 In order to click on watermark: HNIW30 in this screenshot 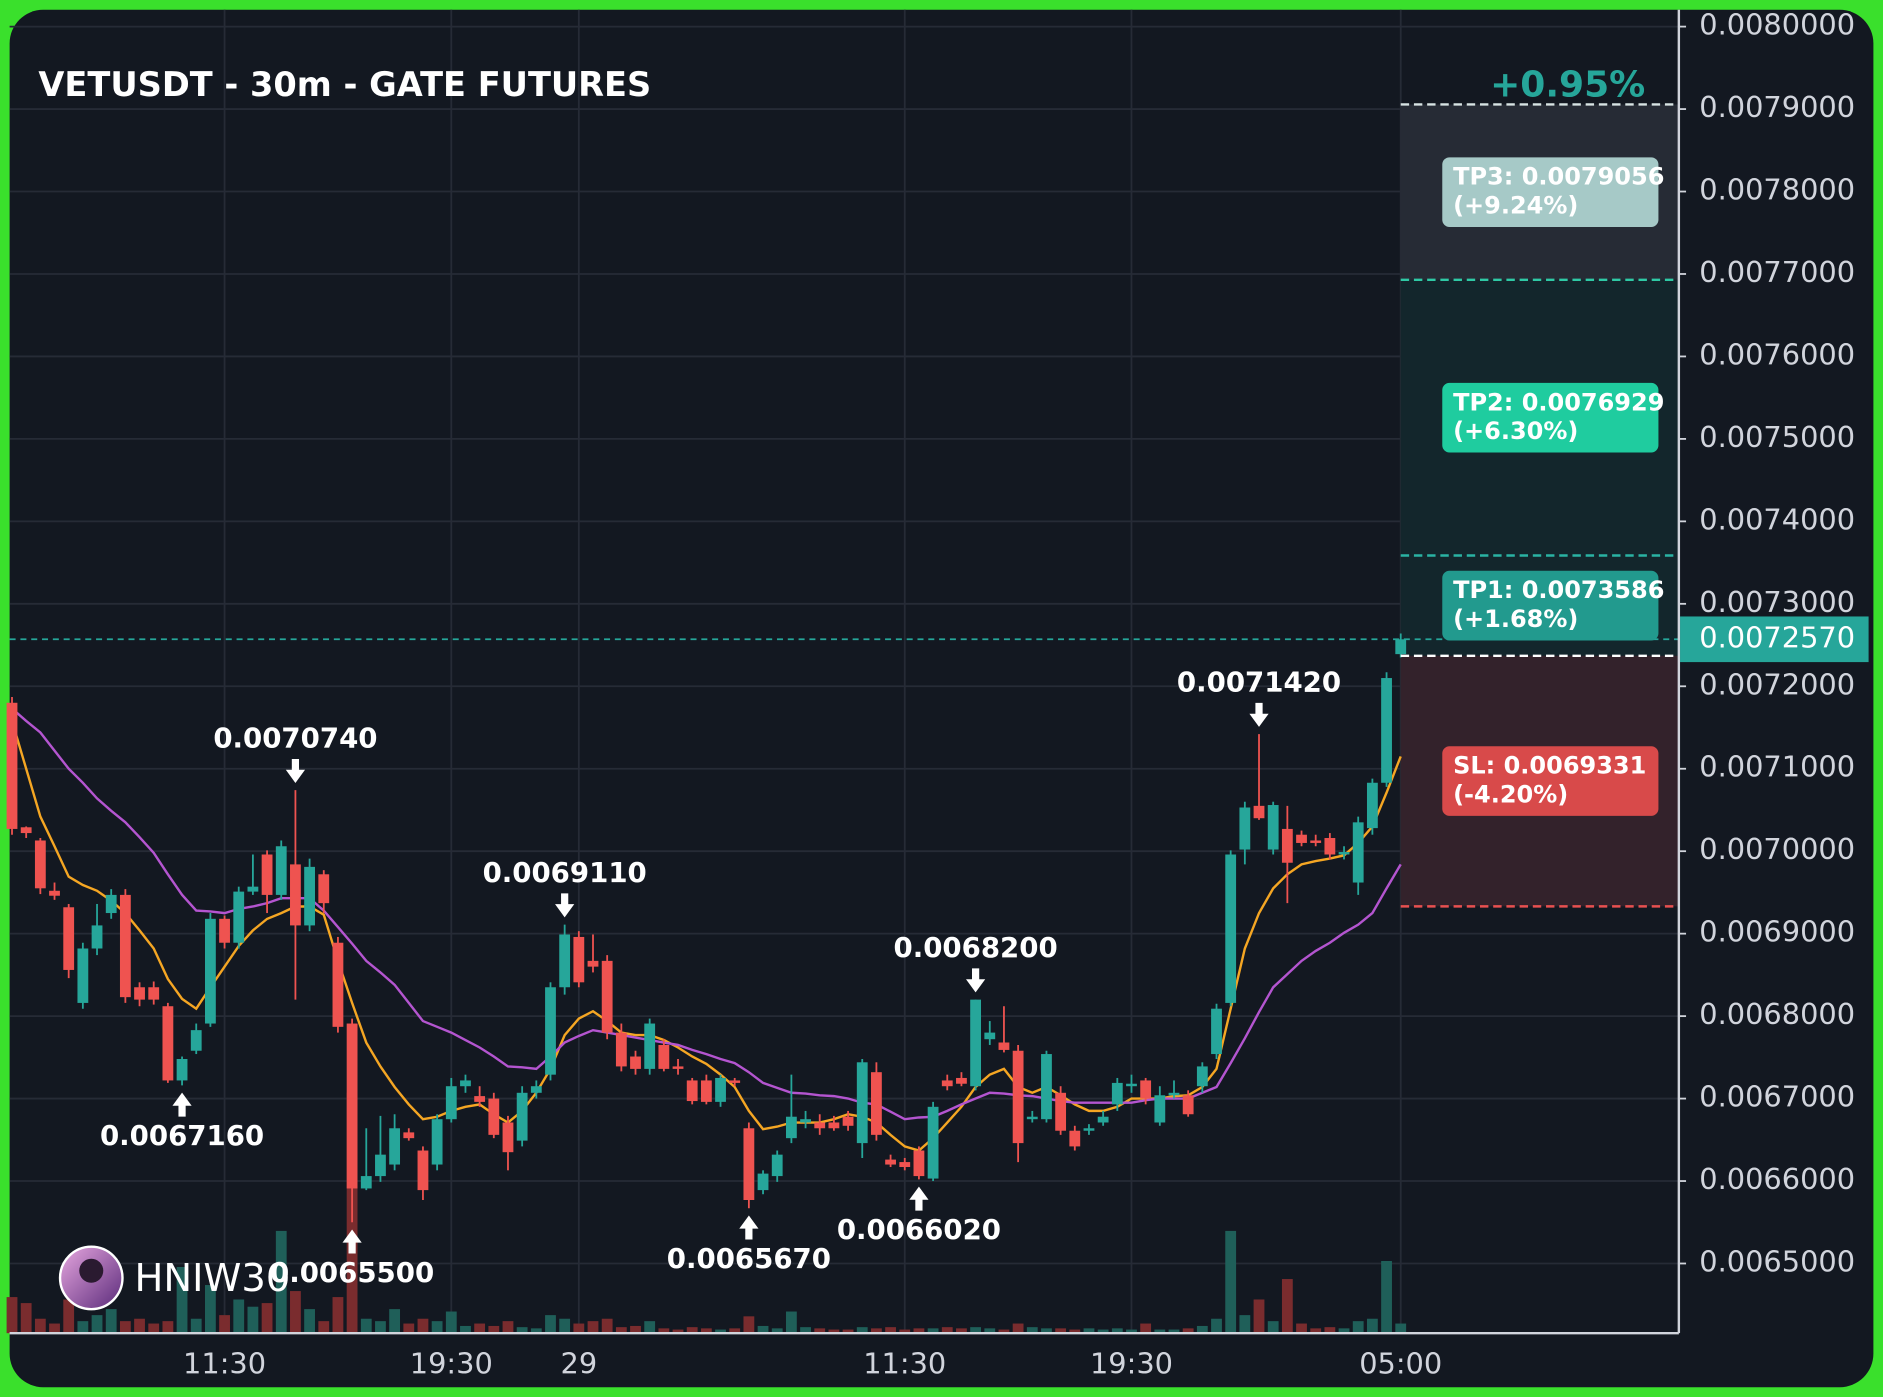, I will do `click(213, 1278)`.